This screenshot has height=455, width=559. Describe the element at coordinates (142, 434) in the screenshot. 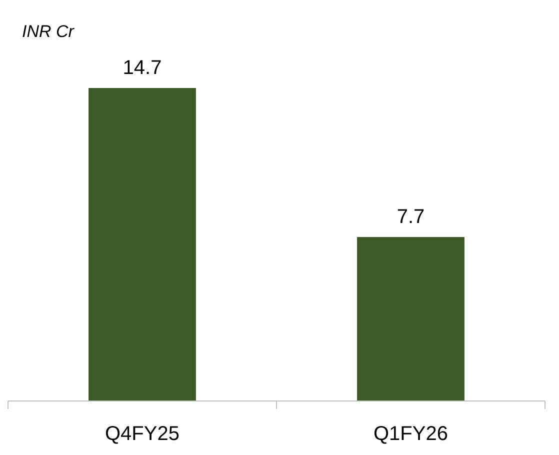

I see `x-tick-label: Q4FY25` at that location.